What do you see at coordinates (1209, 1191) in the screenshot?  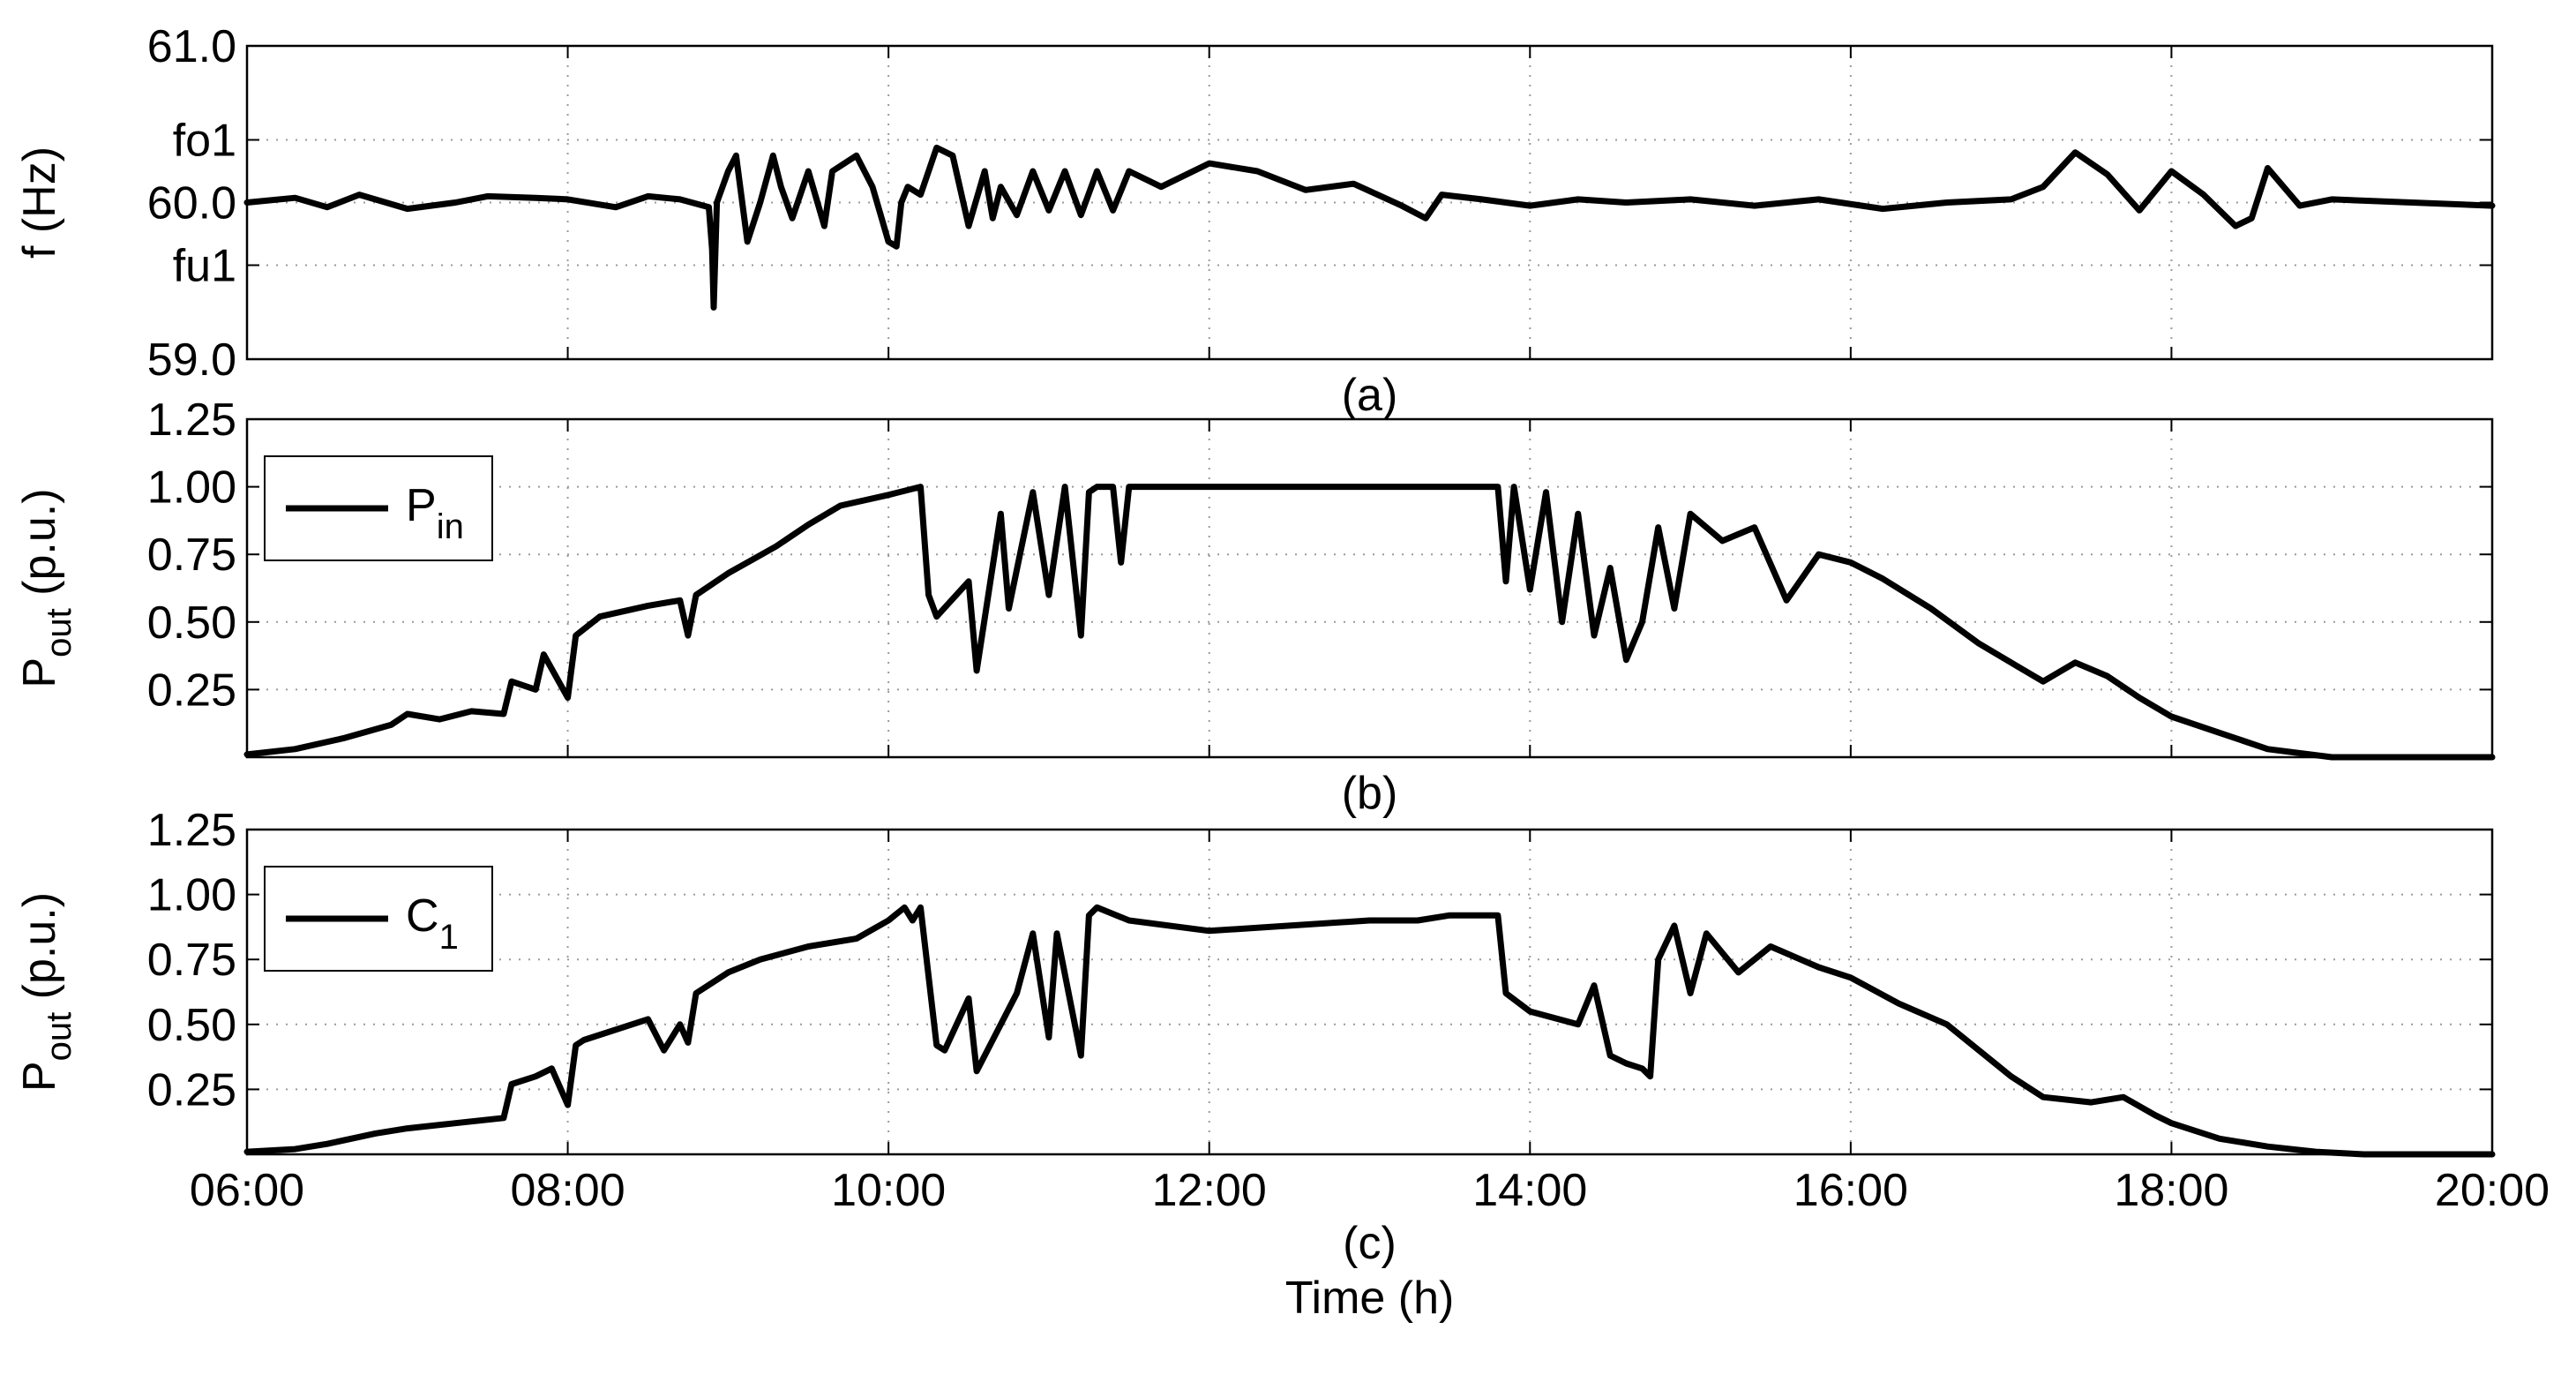 I see `x-tick-label: 12:00` at bounding box center [1209, 1191].